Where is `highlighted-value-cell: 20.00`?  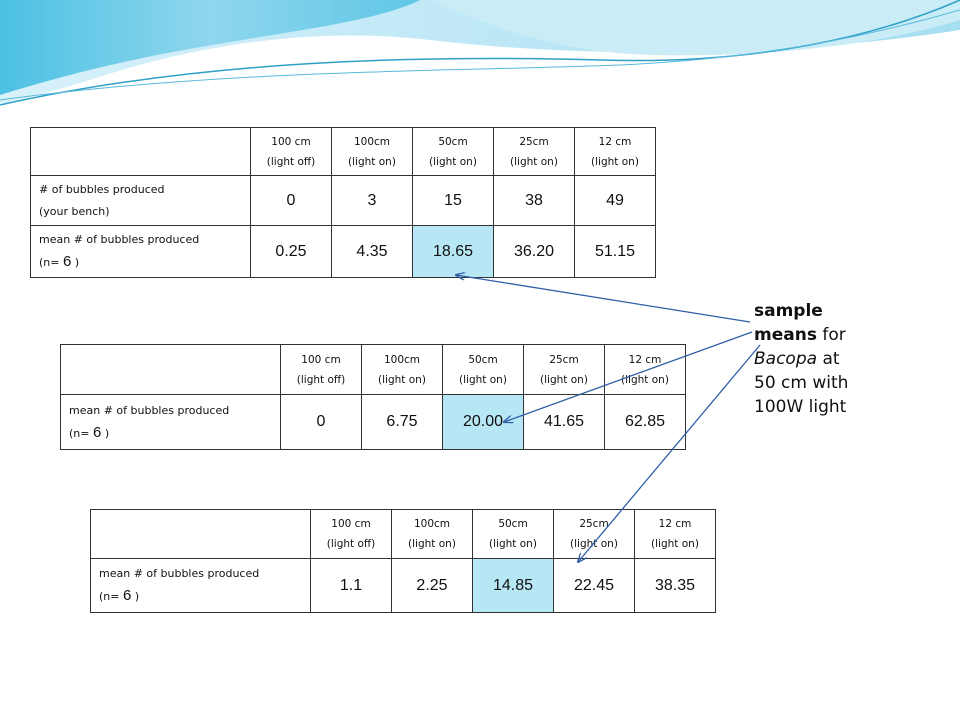 highlighted-value-cell: 20.00 is located at coordinates (483, 422).